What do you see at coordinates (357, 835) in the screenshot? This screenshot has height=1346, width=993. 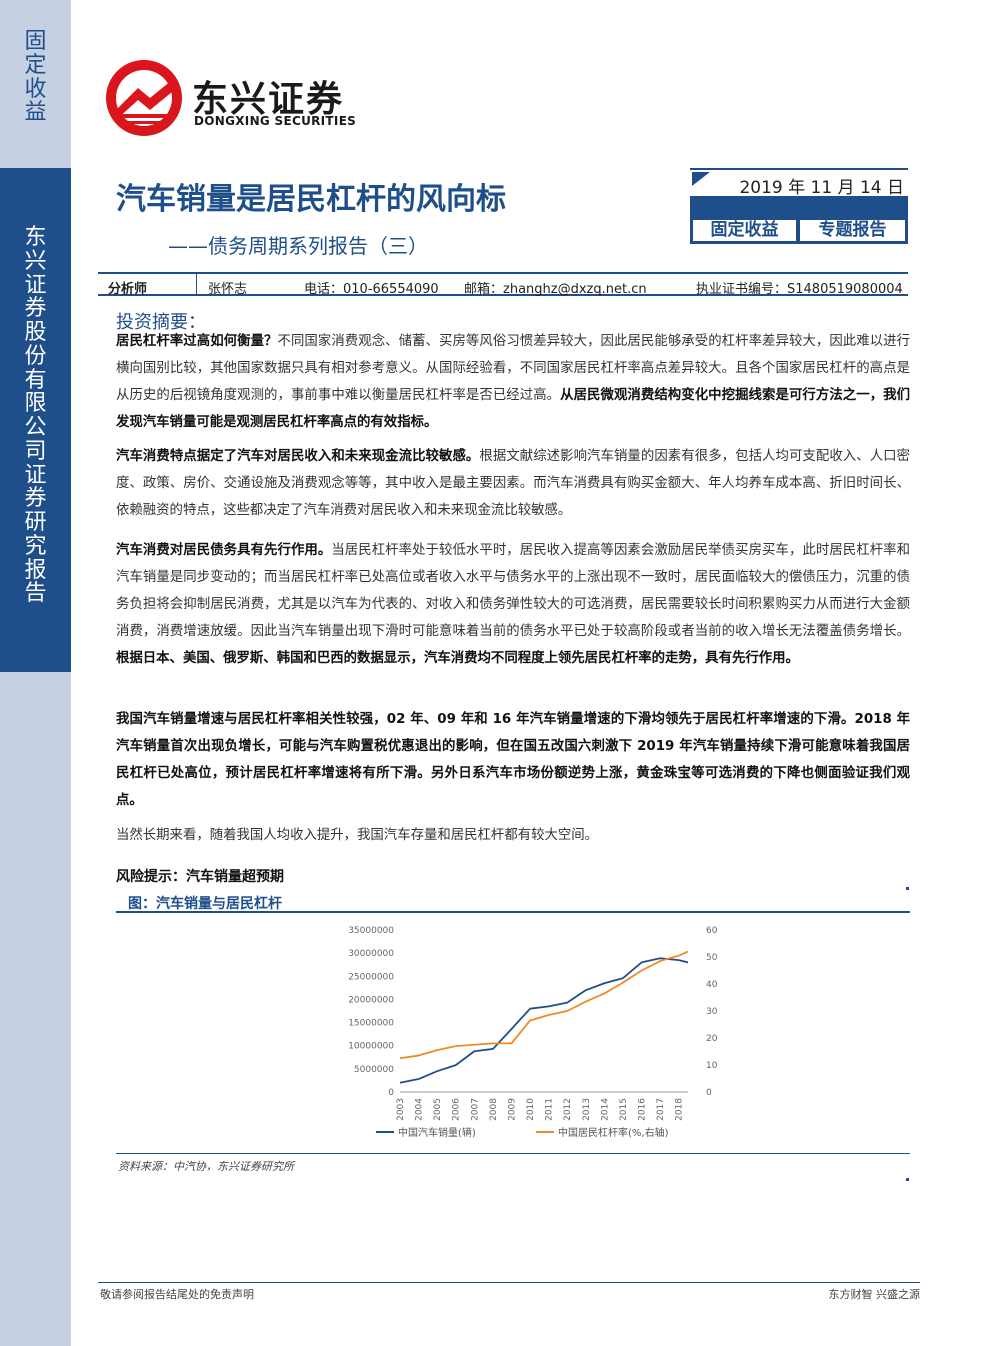 I see `p5-text: 当然长期来看，随着我国人均收入提升，我国汽车存量和居民杠杆都有较大空间。` at bounding box center [357, 835].